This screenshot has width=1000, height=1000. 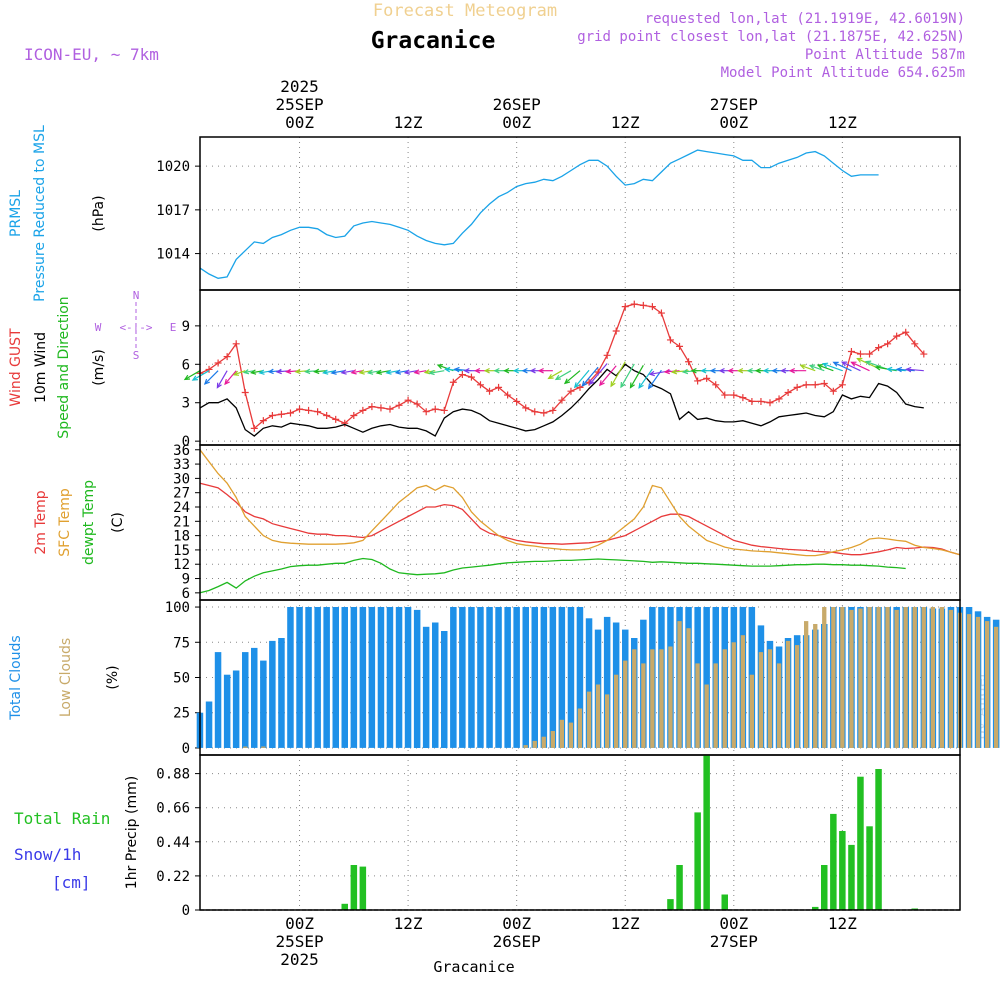 I want to click on series-dewpt-temp, so click(x=552, y=575).